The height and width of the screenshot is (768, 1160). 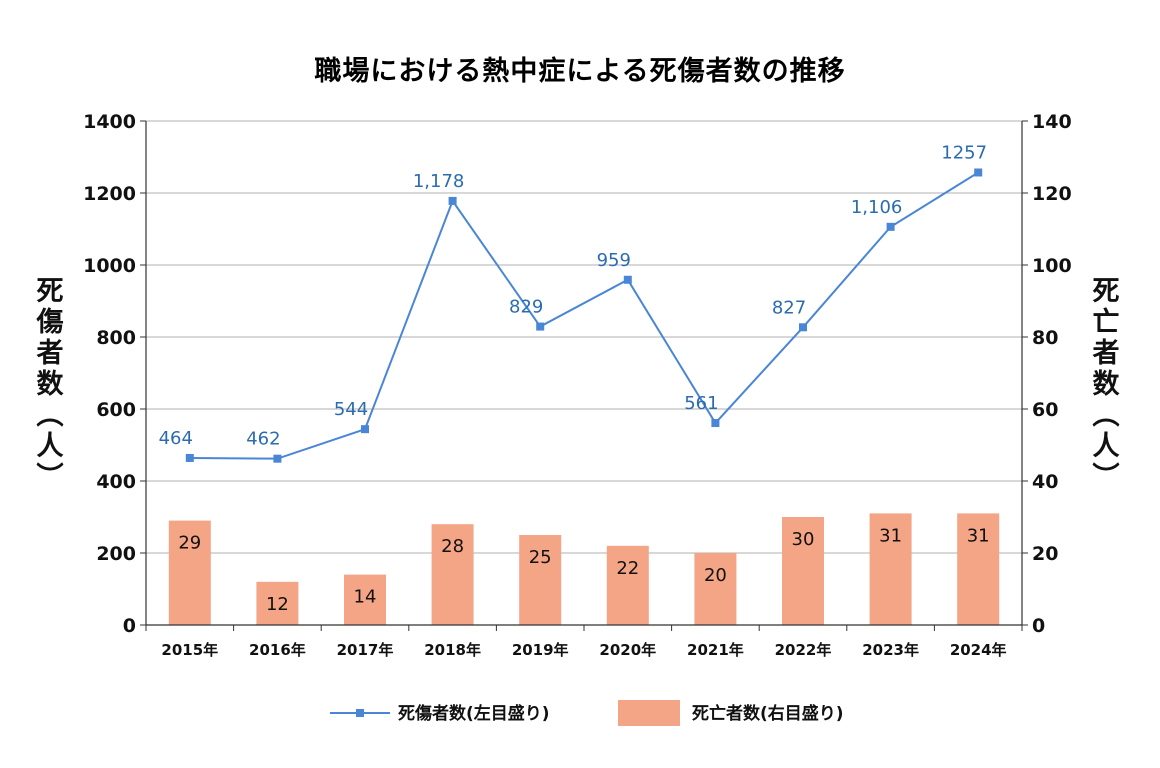 I want to click on legend-line-label: 死傷者数(左目盛り), so click(x=474, y=713).